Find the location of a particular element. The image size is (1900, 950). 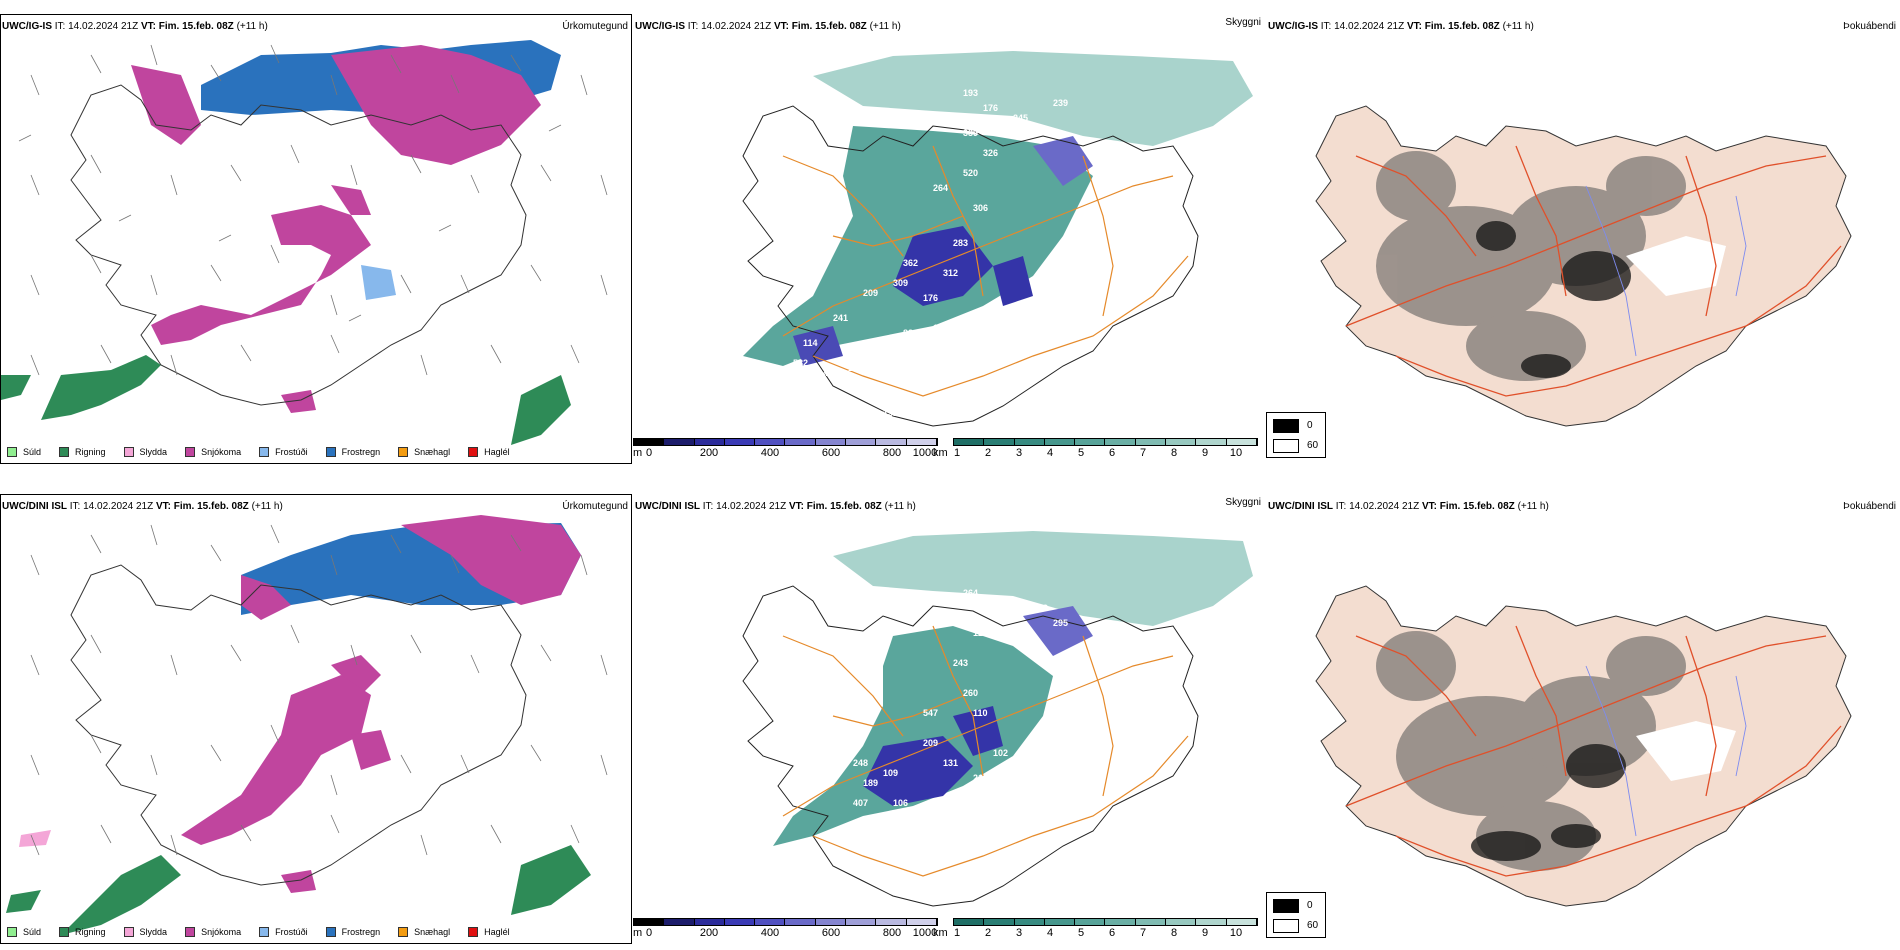

visibility-value-label: 309 is located at coordinates (900, 283).